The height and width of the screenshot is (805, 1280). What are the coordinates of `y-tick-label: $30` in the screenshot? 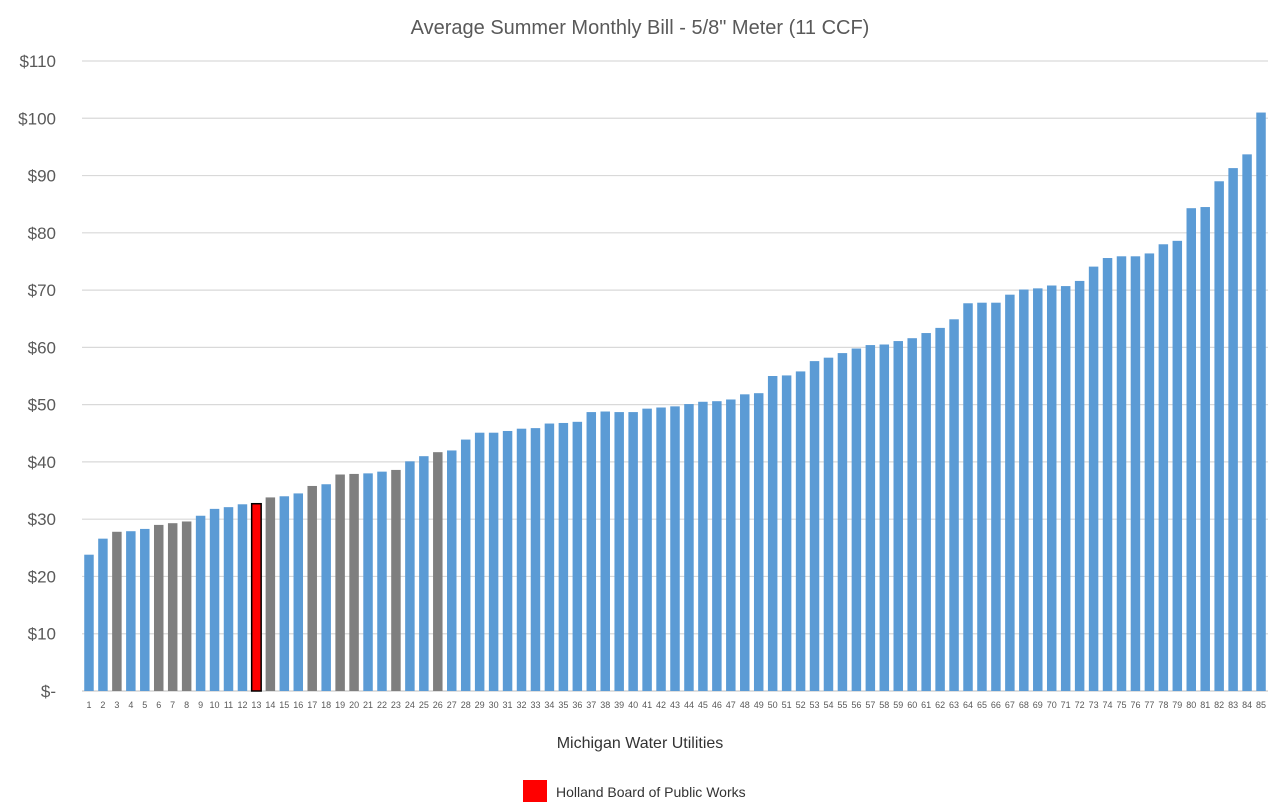 It's located at (42, 519).